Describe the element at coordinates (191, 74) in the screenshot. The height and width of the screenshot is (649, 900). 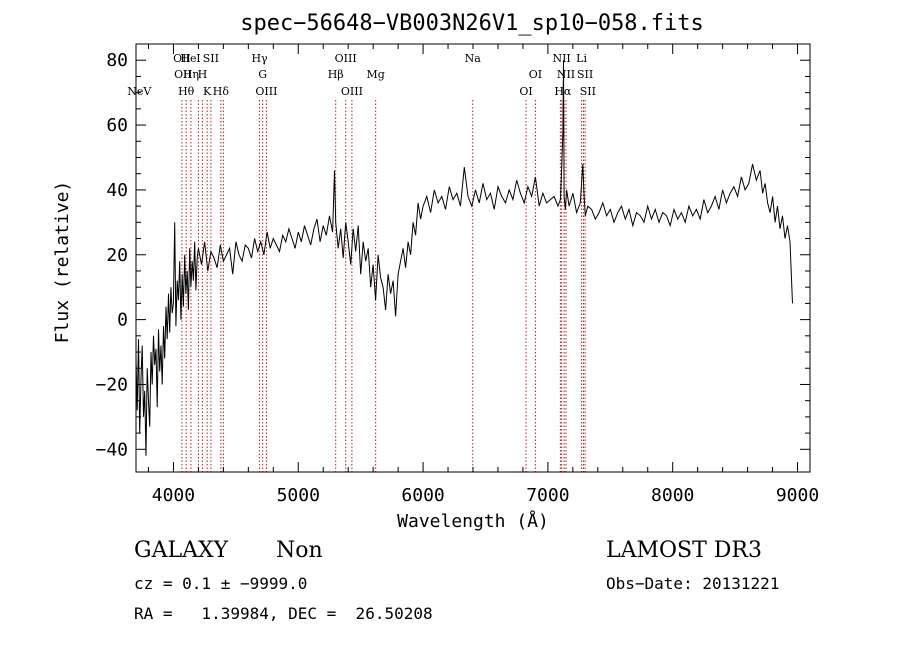
I see `emission-line-label: Hη` at that location.